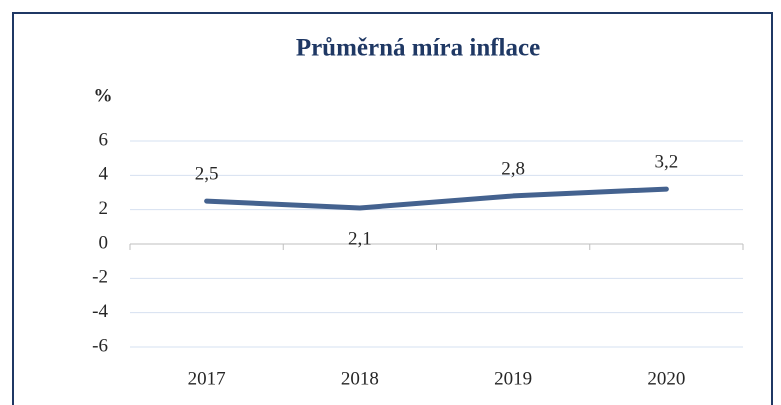 The width and height of the screenshot is (781, 405). I want to click on x-tick-label: 2018, so click(360, 378).